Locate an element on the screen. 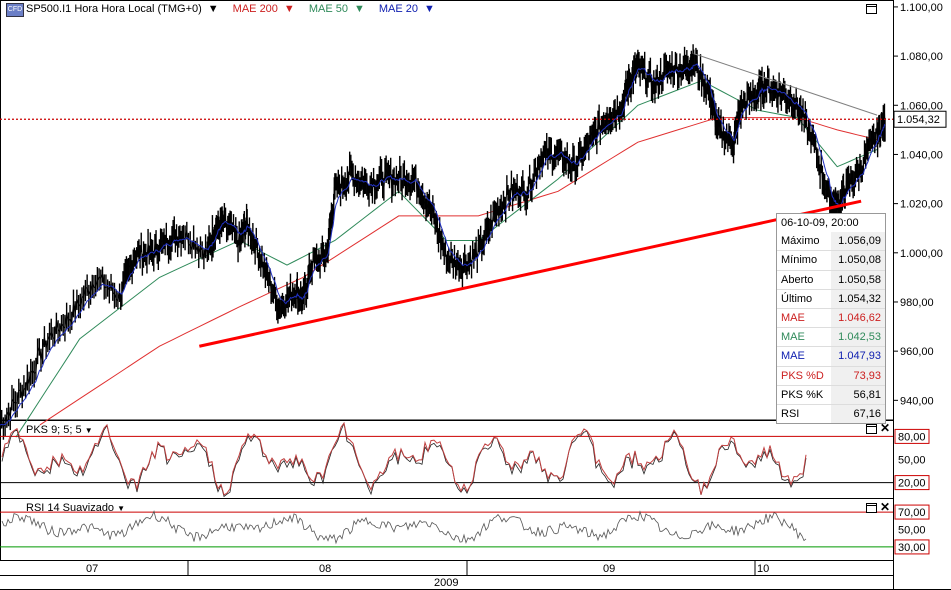 The width and height of the screenshot is (951, 590). price-tick-label: 1.100,00 is located at coordinates (921, 8).